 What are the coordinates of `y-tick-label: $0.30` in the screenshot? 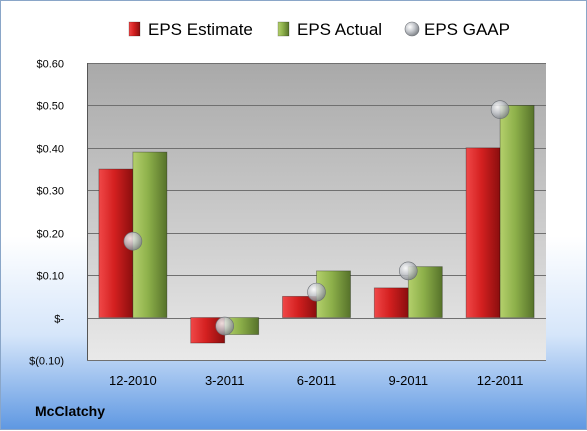 It's located at (50, 192).